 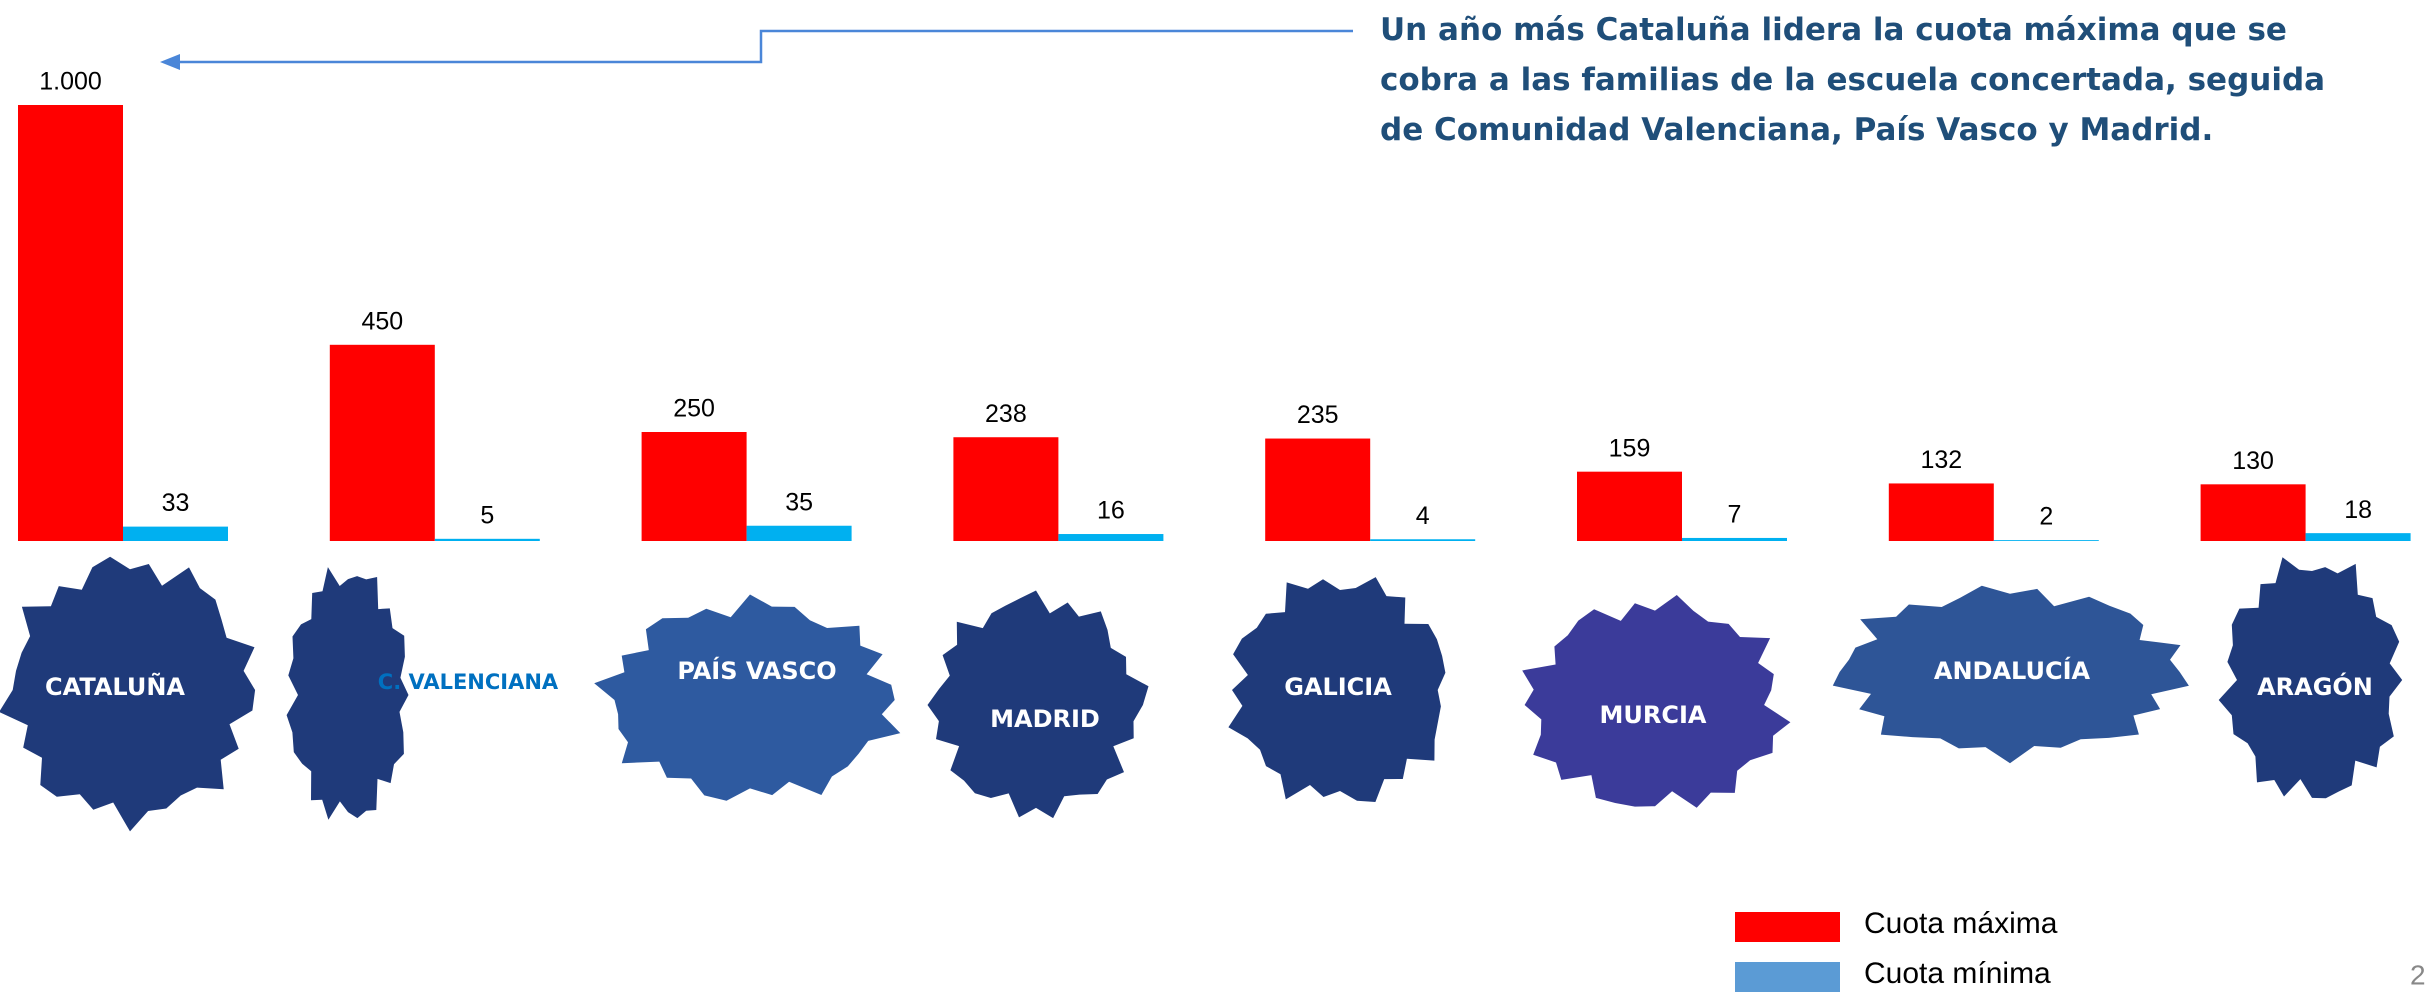 I want to click on value-label: 235, so click(x=1318, y=415).